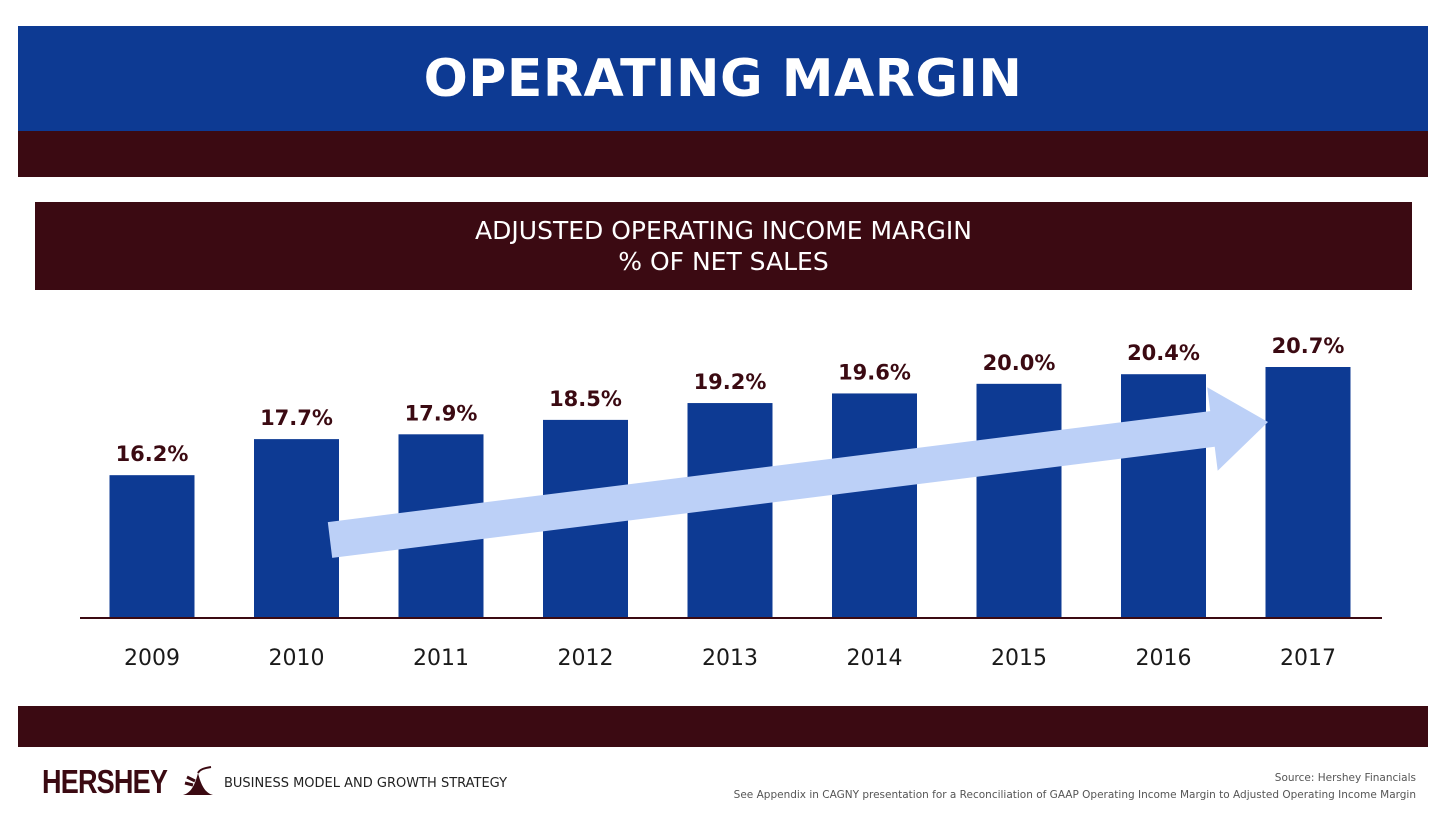  What do you see at coordinates (296, 528) in the screenshot?
I see `bar-2010` at bounding box center [296, 528].